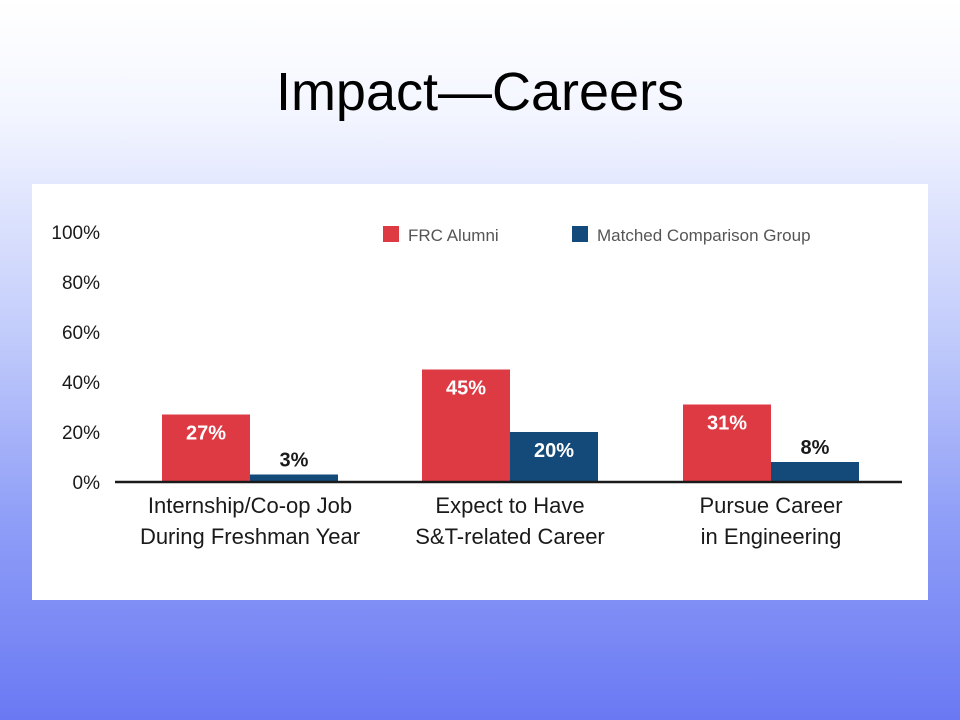 This screenshot has width=960, height=720. Describe the element at coordinates (815, 448) in the screenshot. I see `data-label: 8%` at that location.